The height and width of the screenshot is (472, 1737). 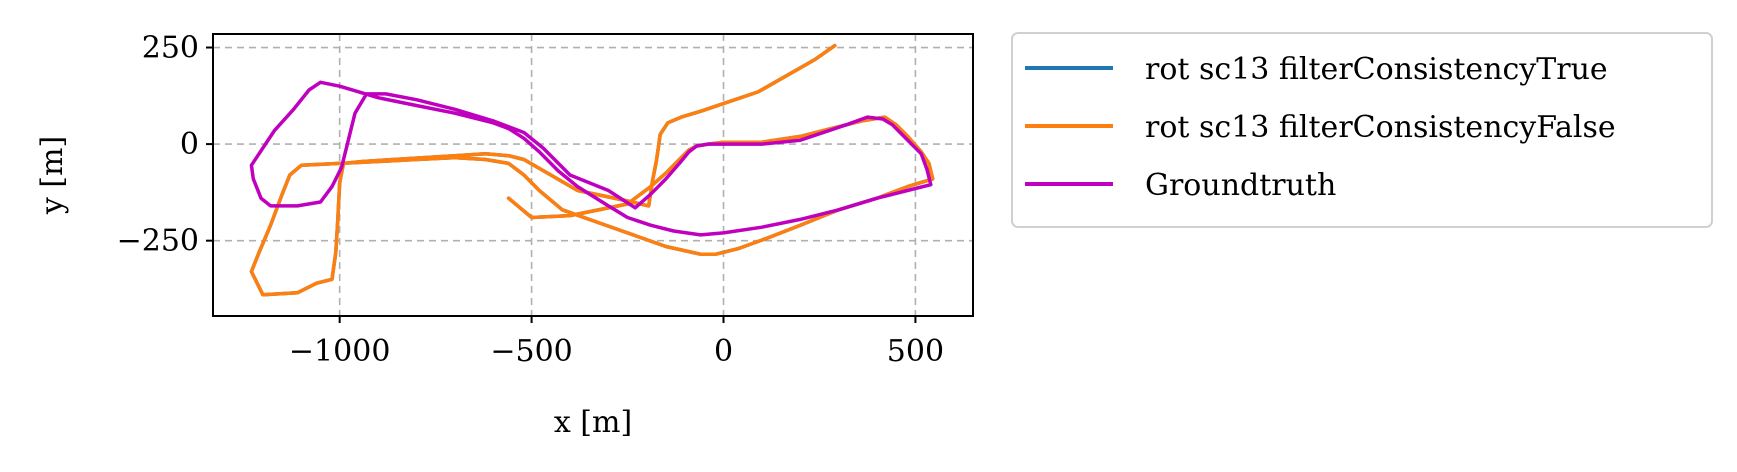 I want to click on x-tick-label: −1000, so click(x=339, y=351).